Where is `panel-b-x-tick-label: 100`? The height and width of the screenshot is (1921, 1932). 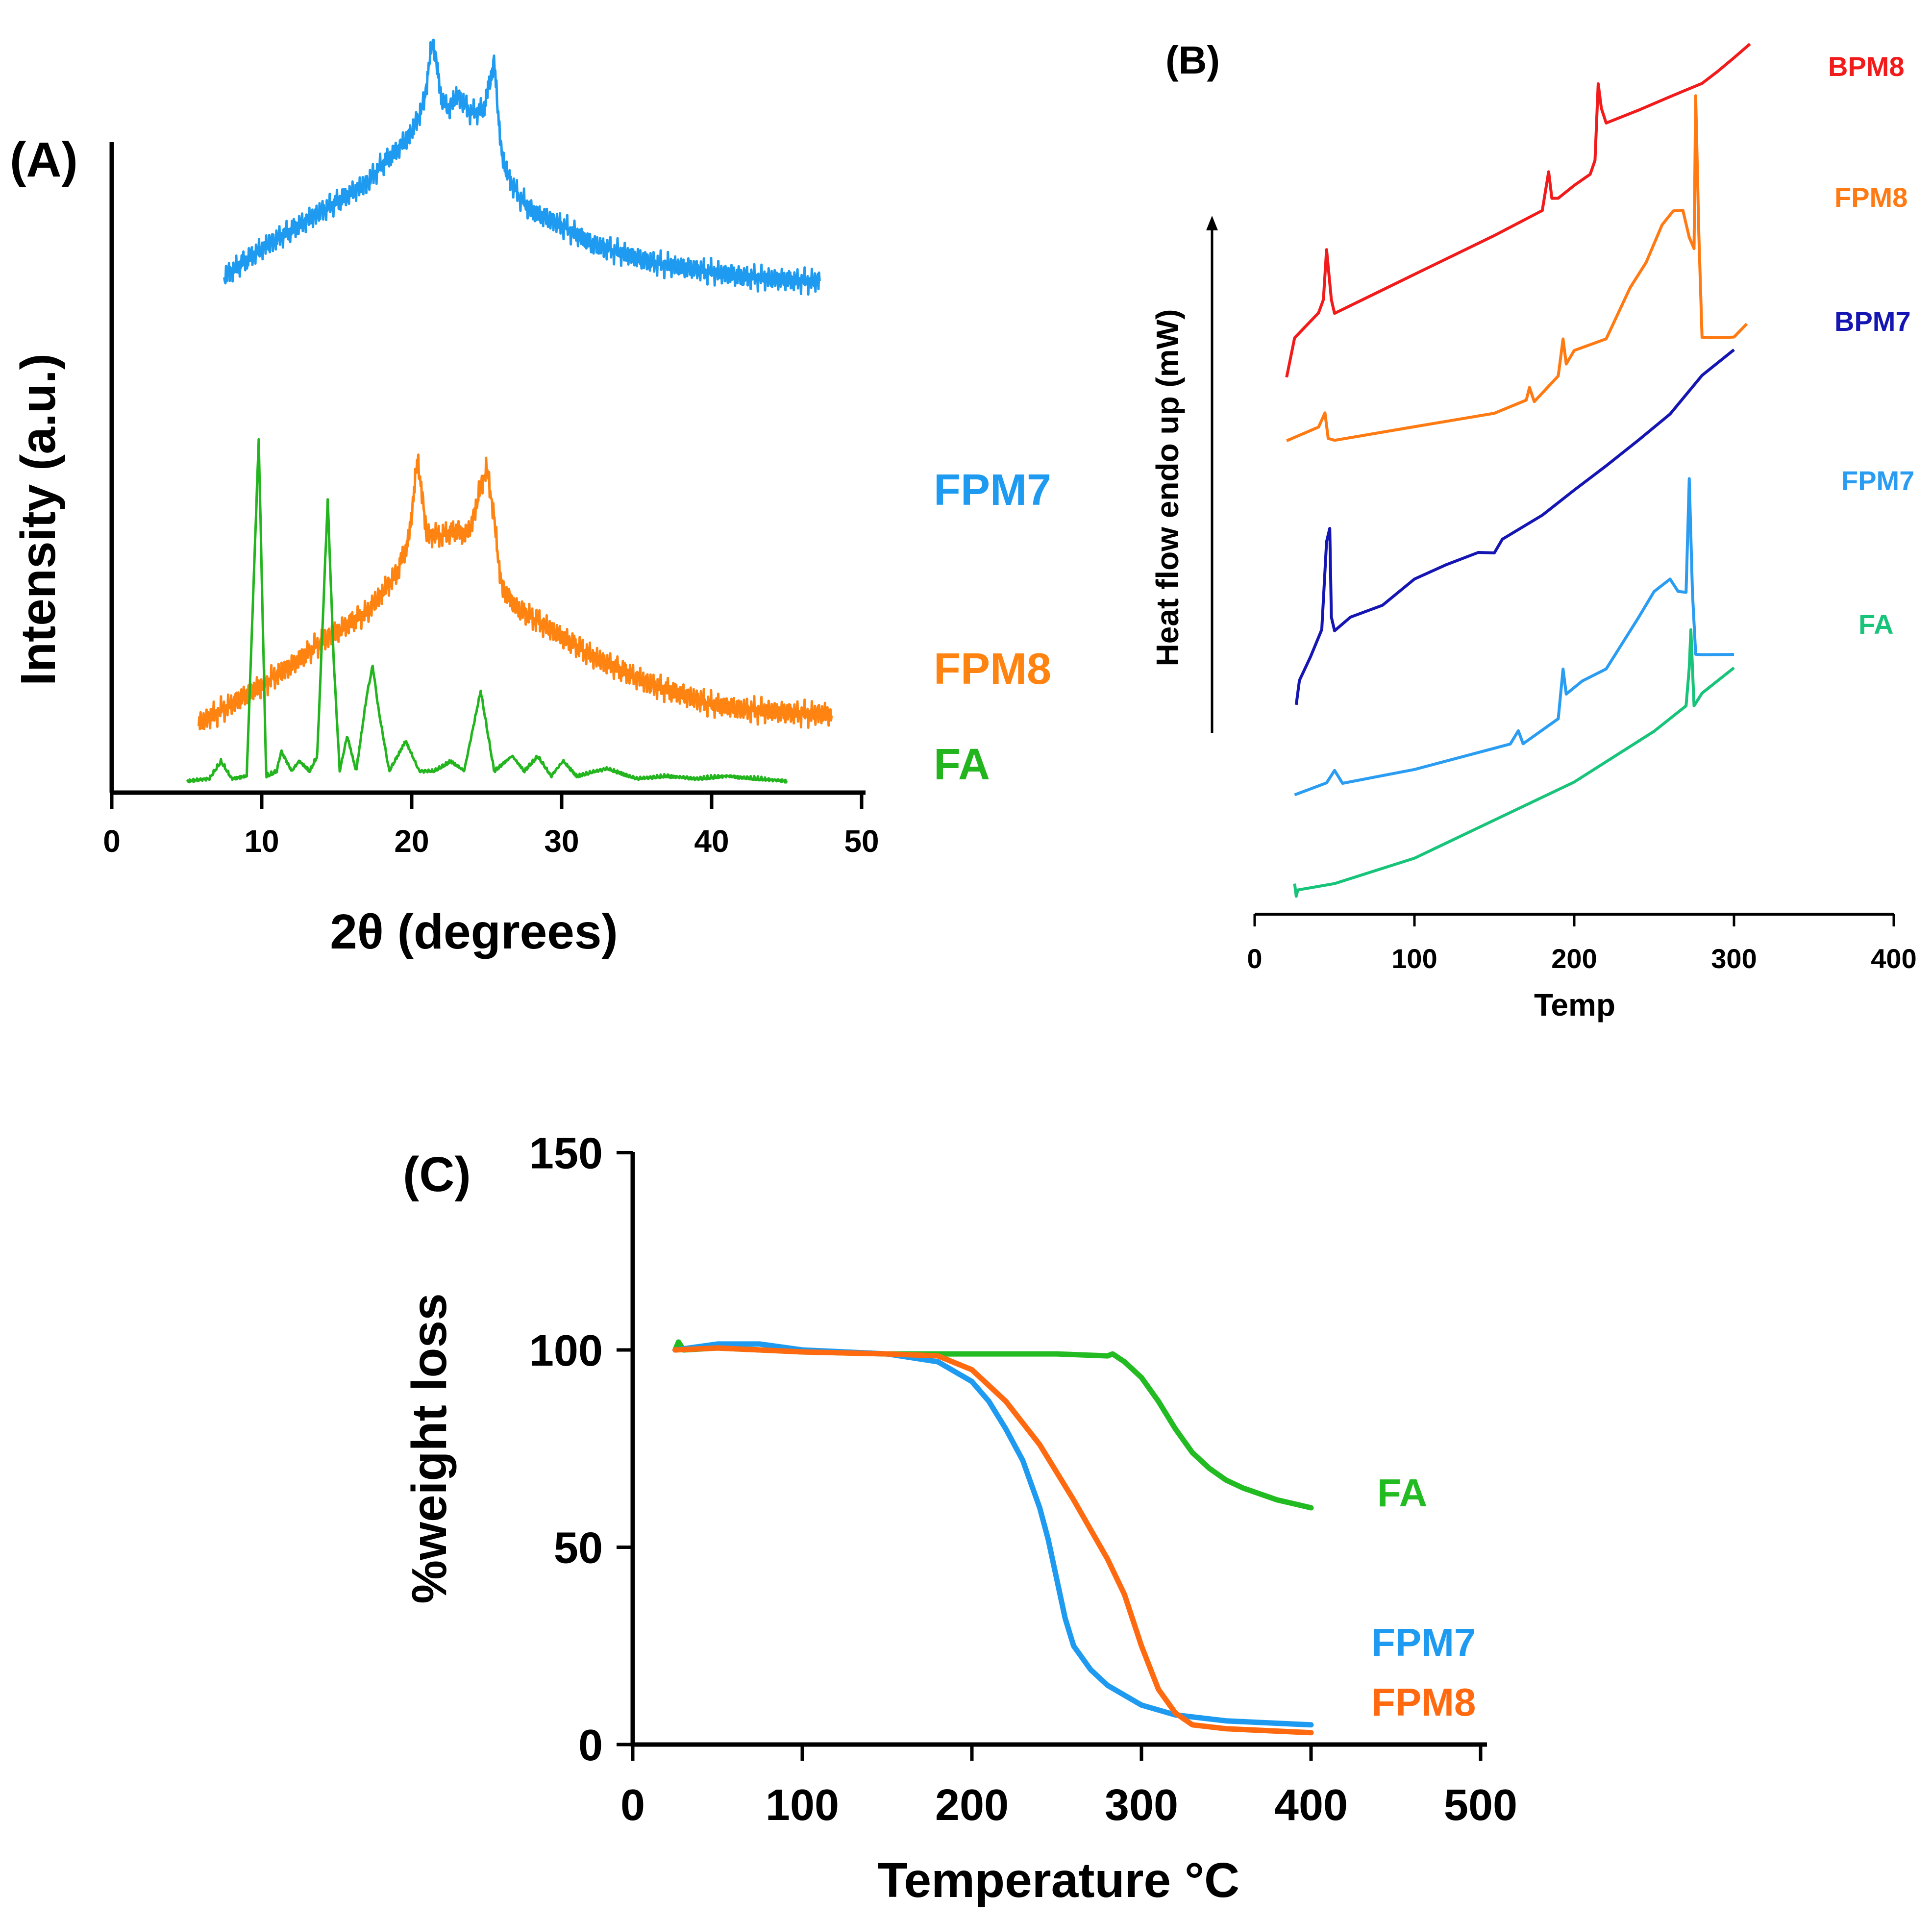 panel-b-x-tick-label: 100 is located at coordinates (1414, 959).